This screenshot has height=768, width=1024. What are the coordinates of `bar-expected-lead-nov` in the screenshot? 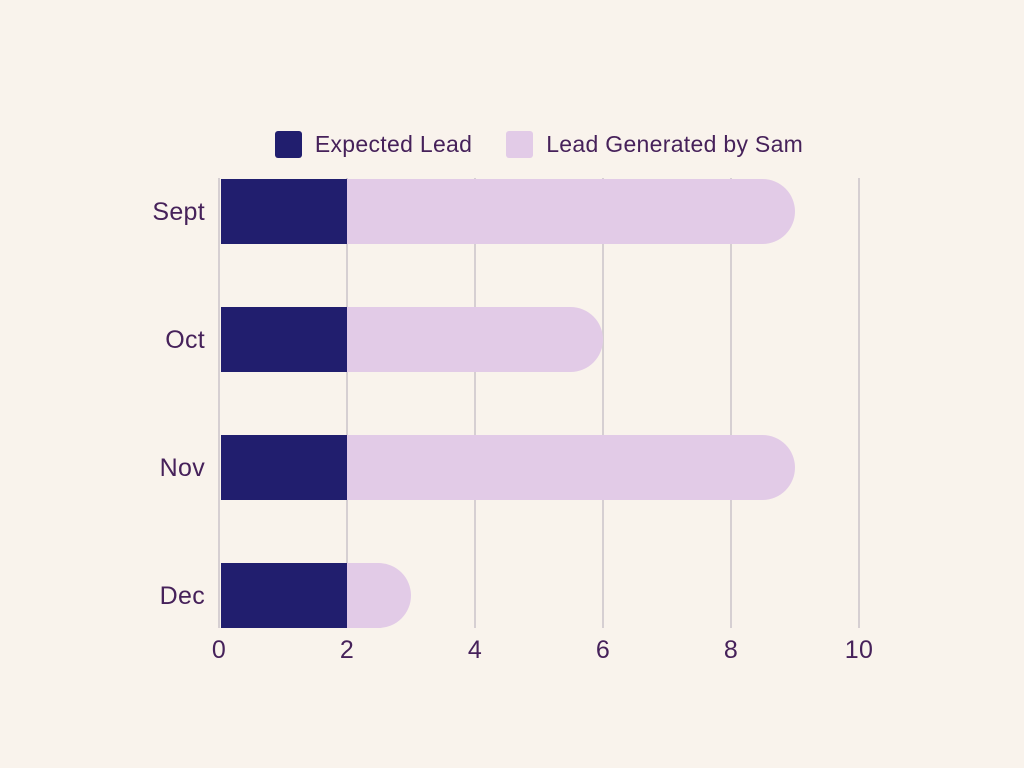 It's located at (284, 467).